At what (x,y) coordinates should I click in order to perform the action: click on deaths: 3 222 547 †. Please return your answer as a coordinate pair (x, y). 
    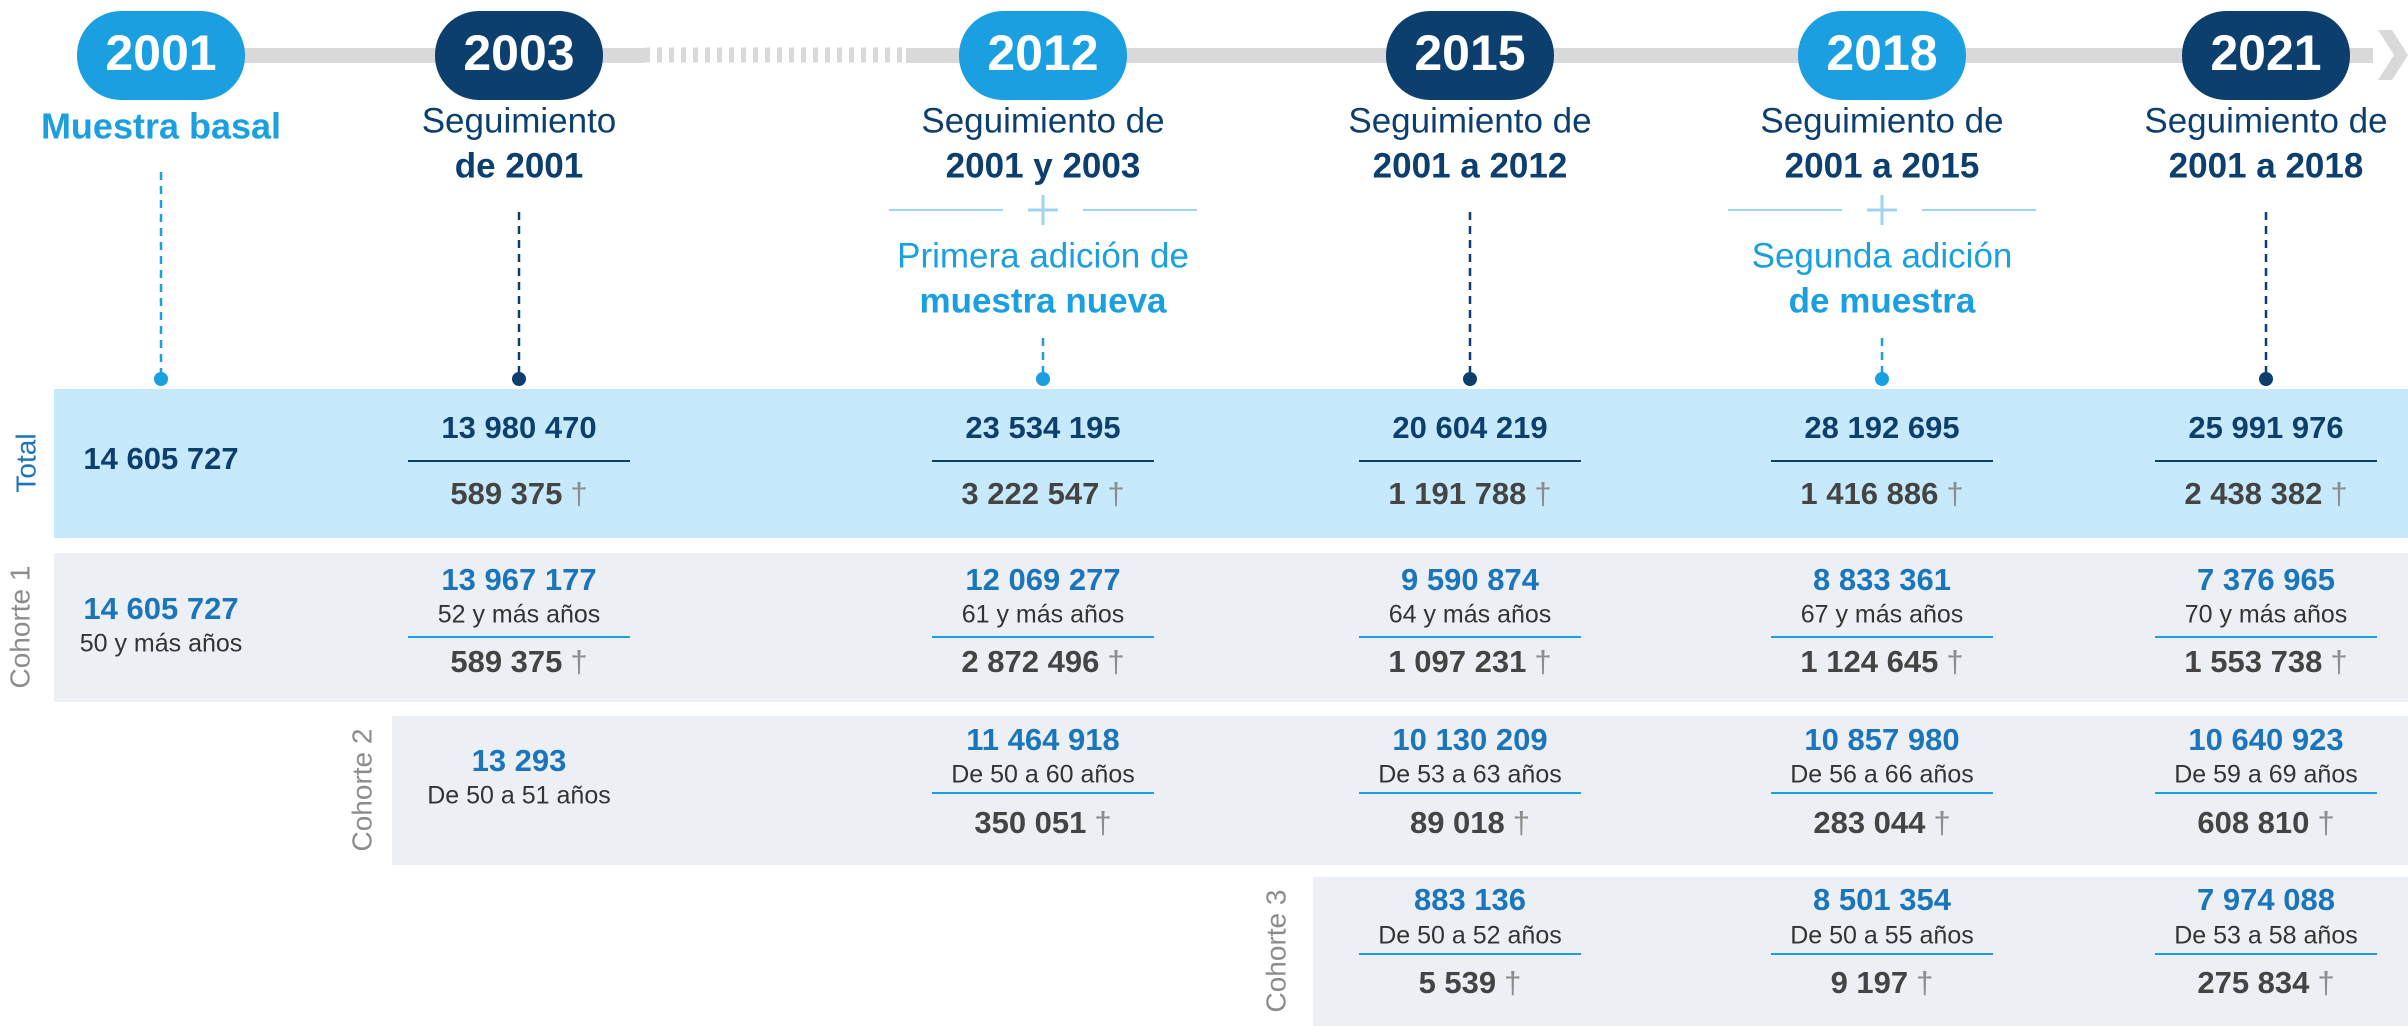
    Looking at the image, I should click on (1042, 493).